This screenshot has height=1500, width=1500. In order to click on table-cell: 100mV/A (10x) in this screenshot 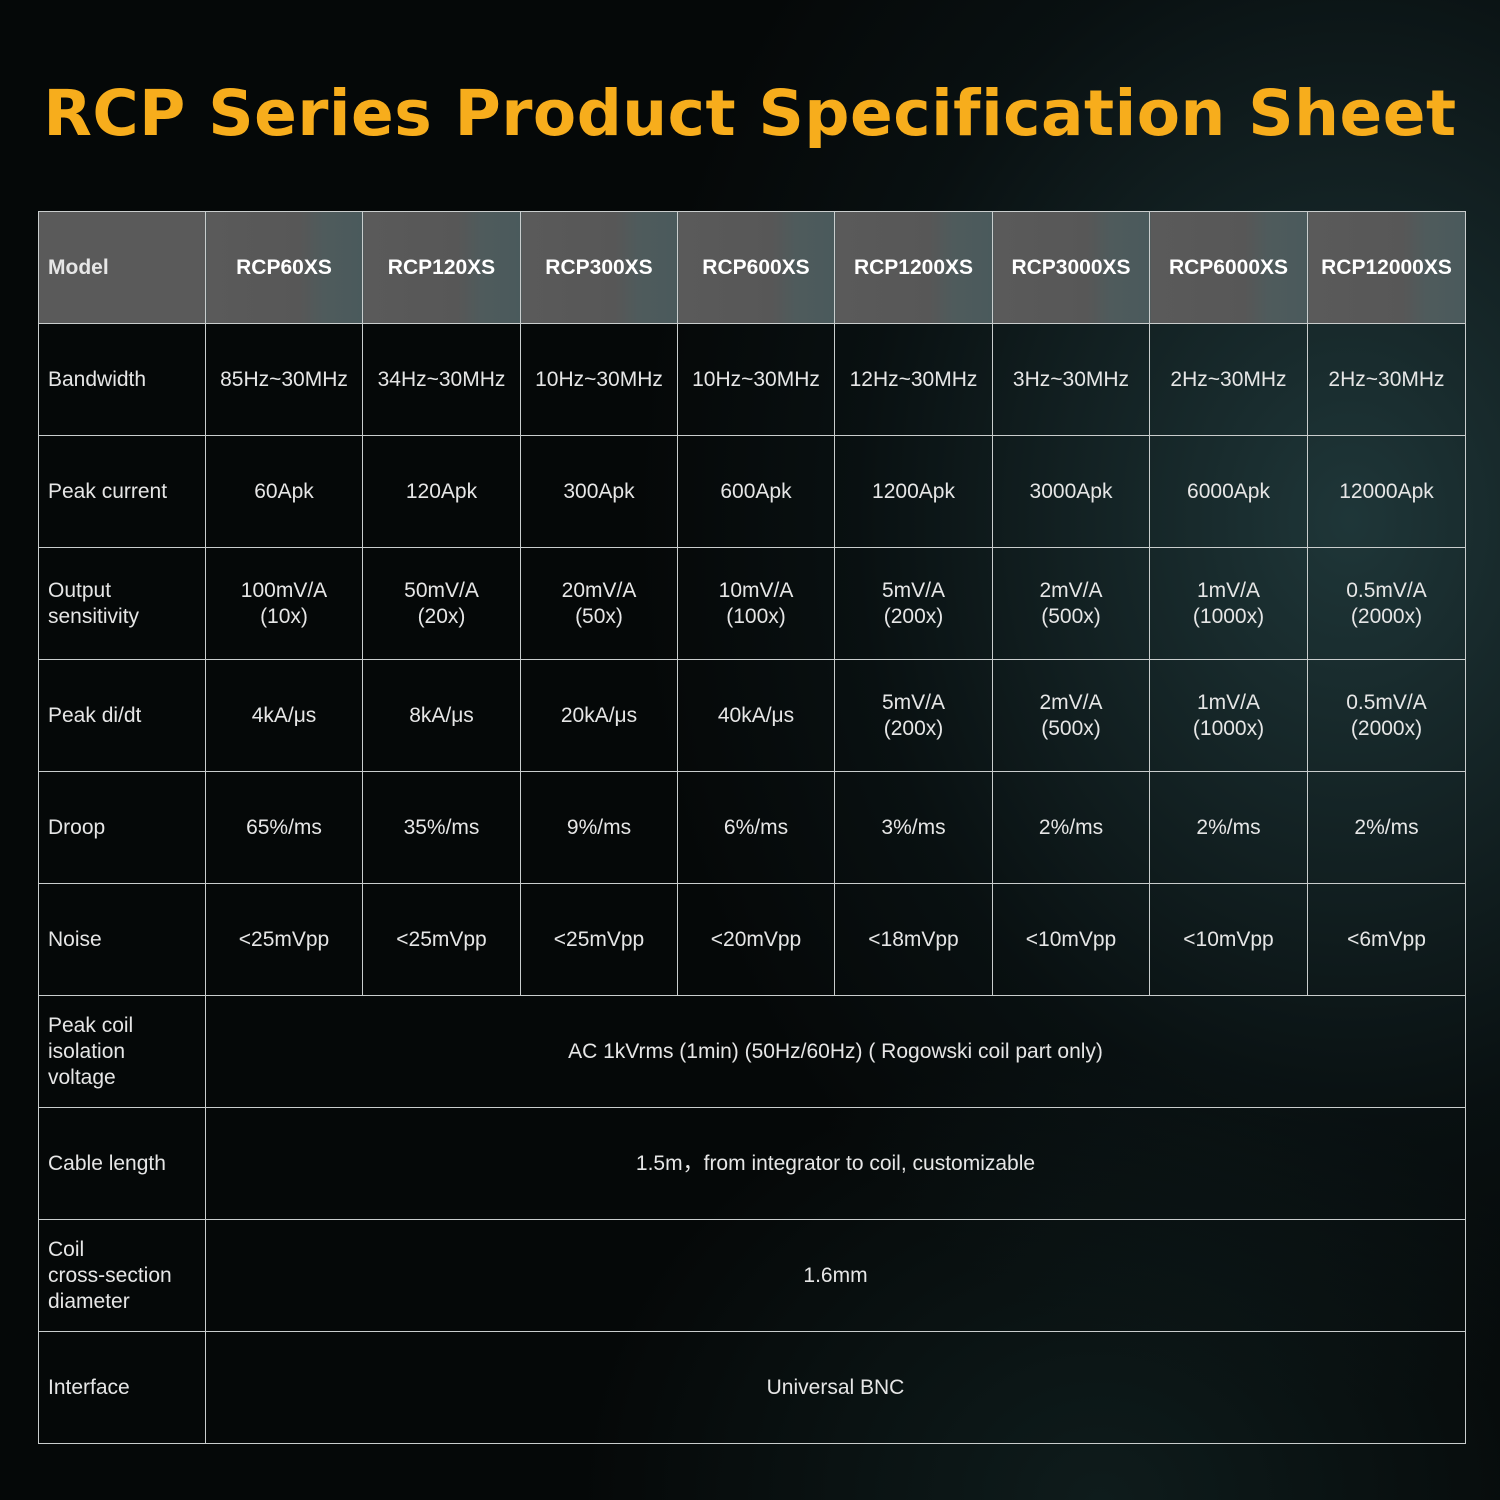, I will do `click(284, 603)`.